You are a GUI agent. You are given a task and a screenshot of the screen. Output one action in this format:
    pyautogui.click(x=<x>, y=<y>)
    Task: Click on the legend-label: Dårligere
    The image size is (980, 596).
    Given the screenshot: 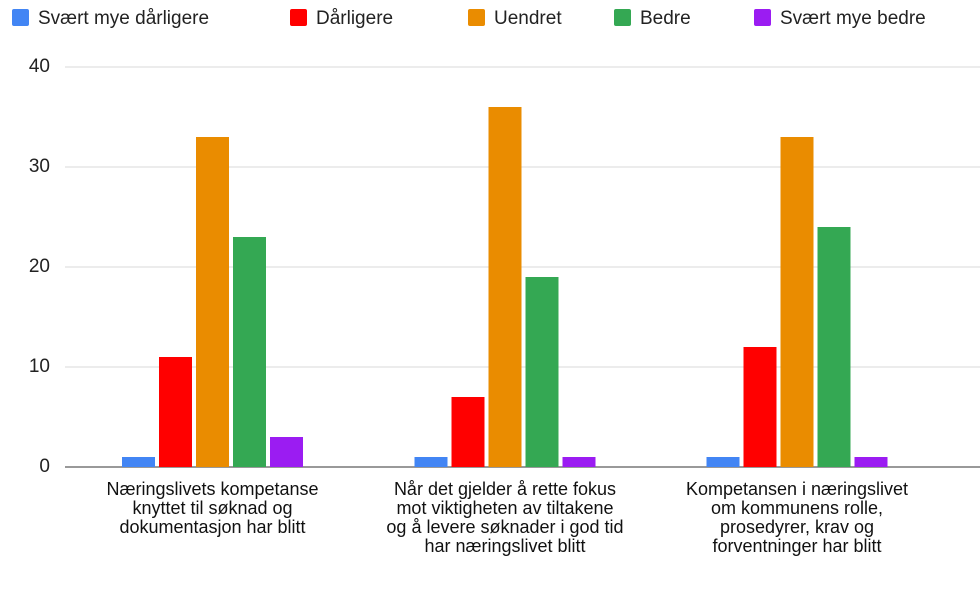 What is the action you would take?
    pyautogui.click(x=354, y=18)
    